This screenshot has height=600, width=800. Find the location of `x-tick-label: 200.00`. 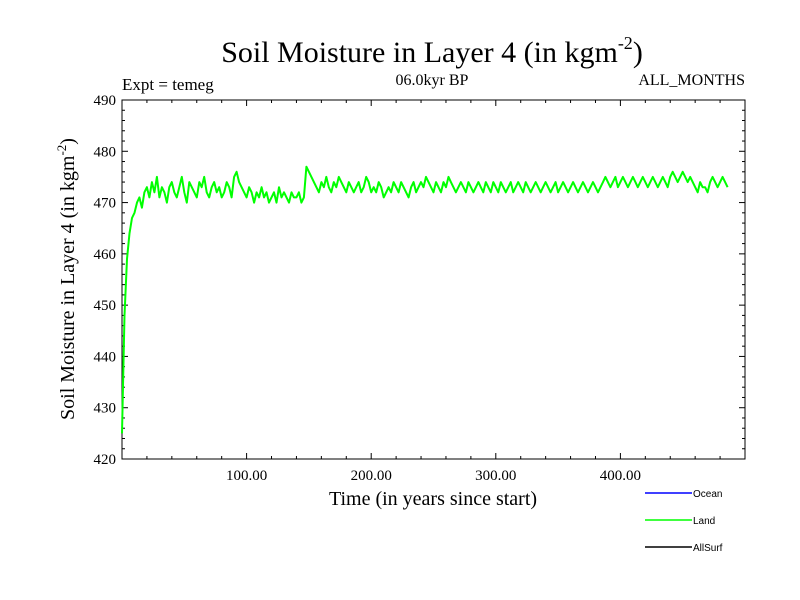

x-tick-label: 200.00 is located at coordinates (371, 476).